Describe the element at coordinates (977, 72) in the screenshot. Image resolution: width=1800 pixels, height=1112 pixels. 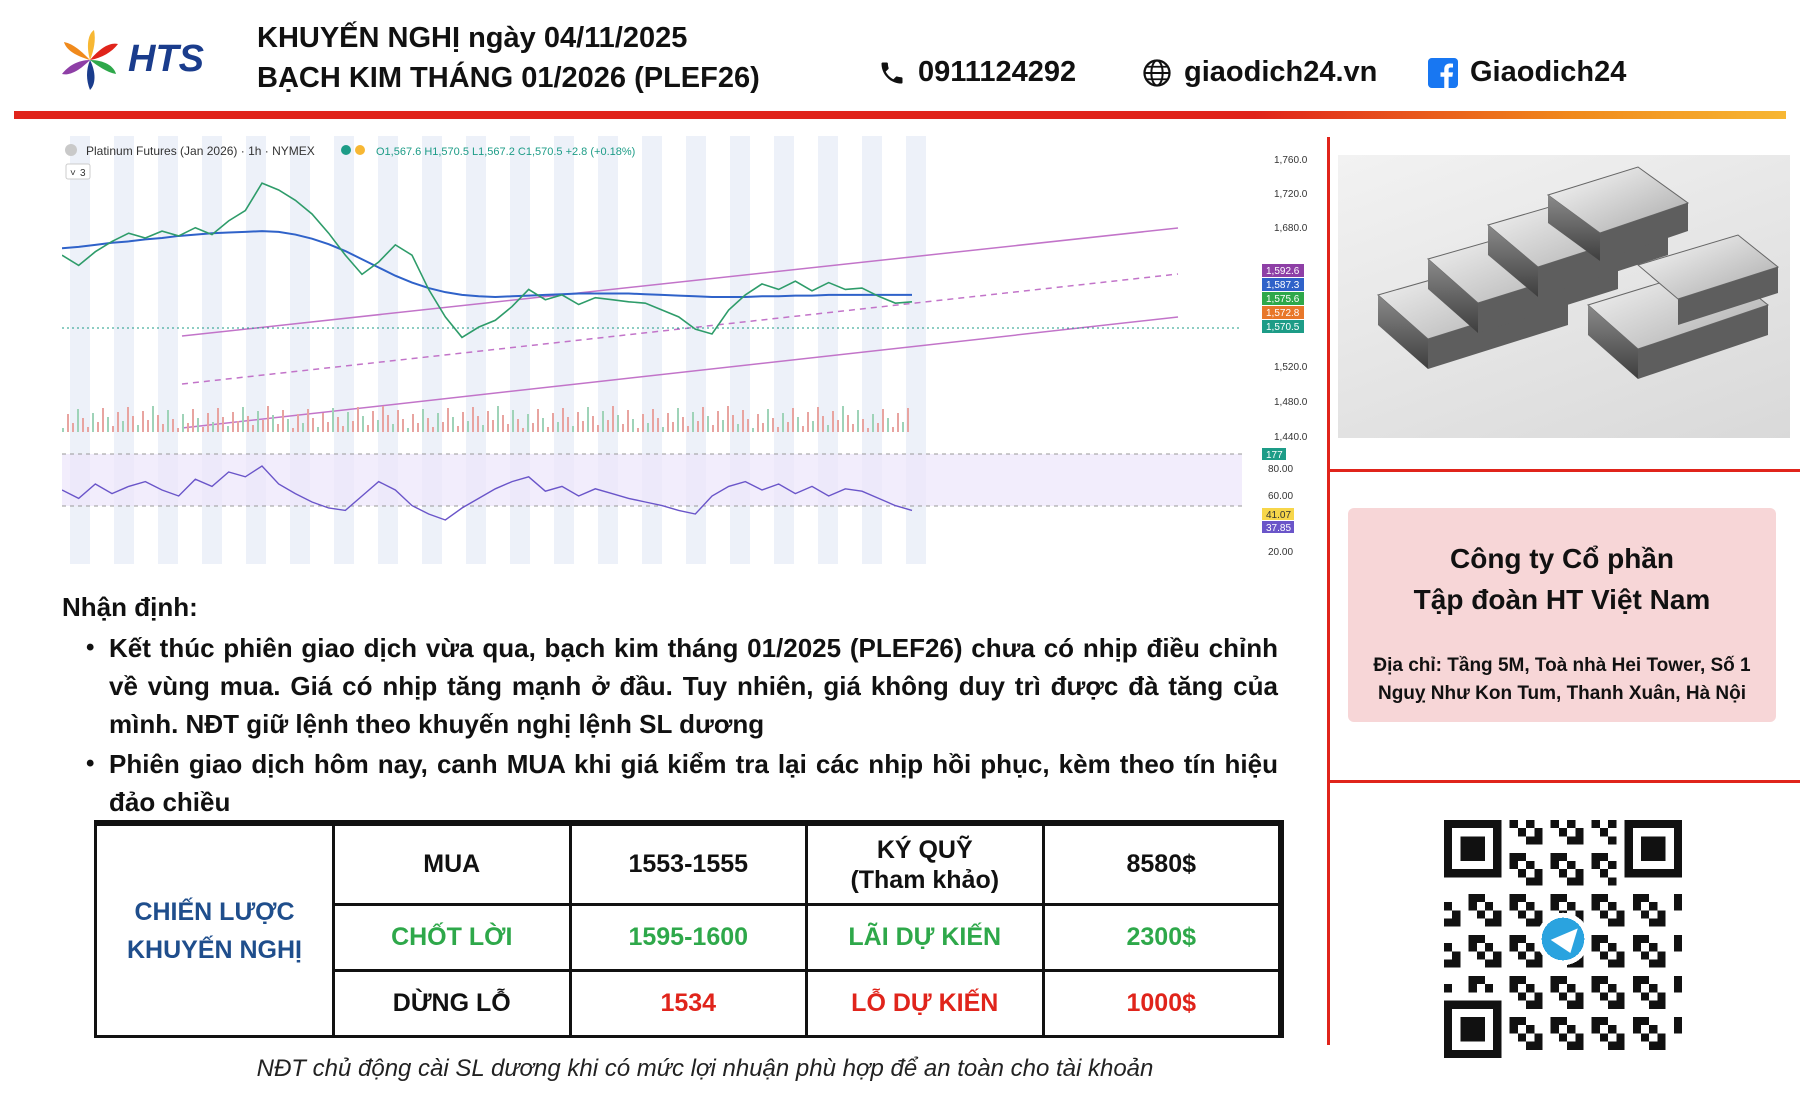
I see `phone-contact: 0911124292` at that location.